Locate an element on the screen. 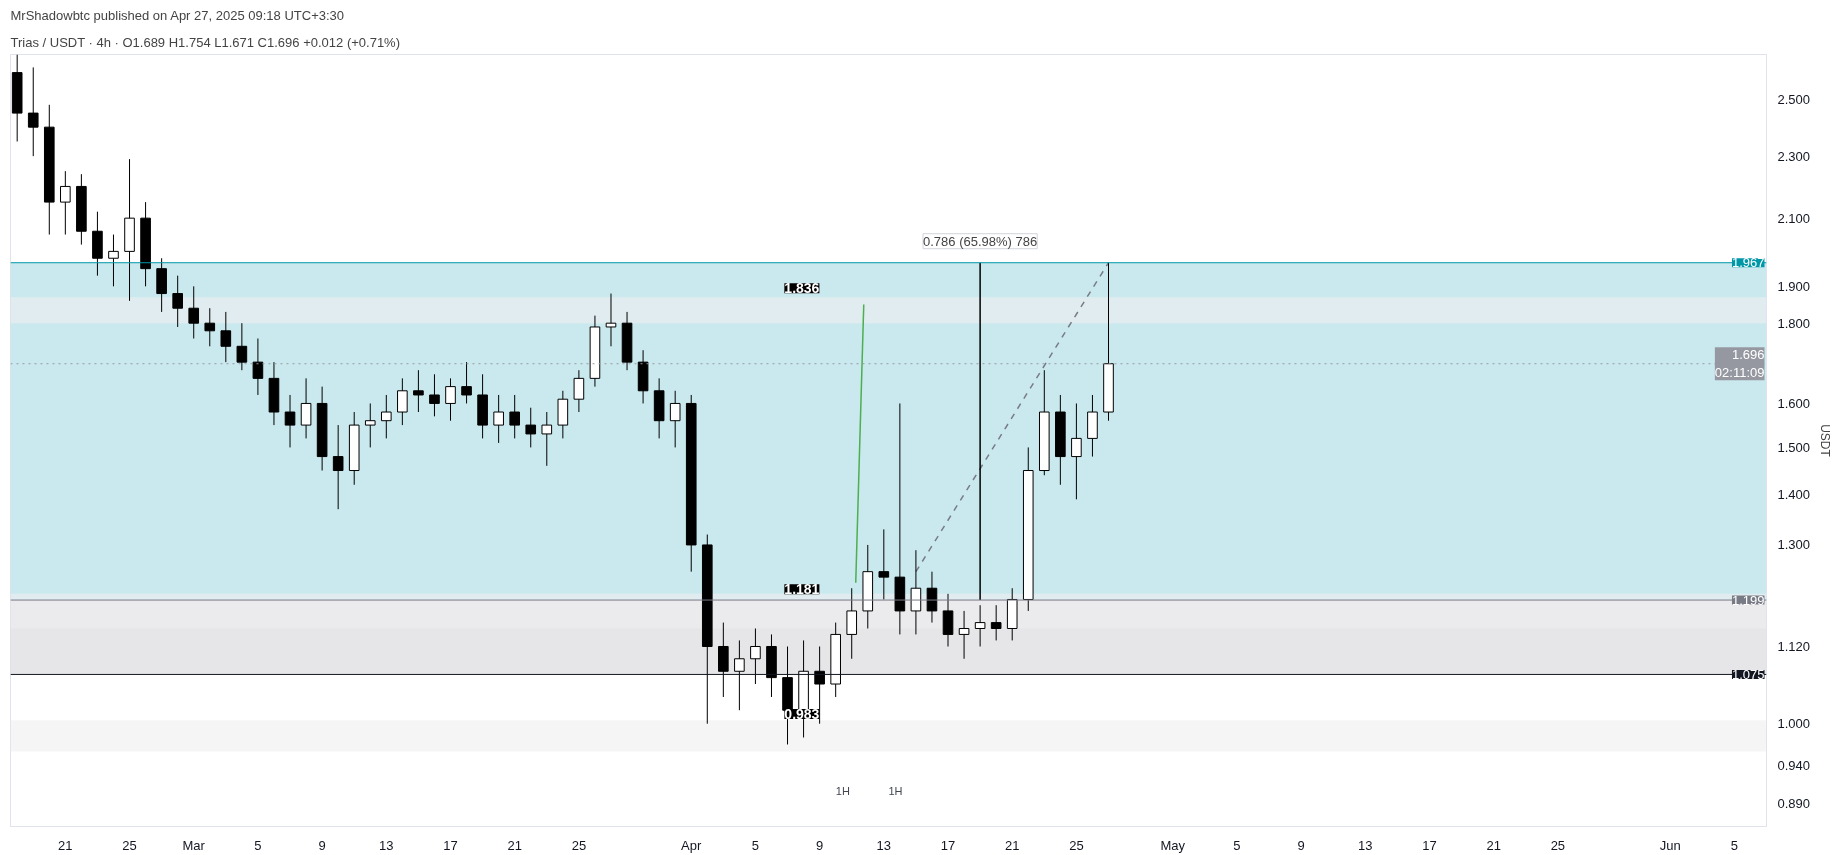 This screenshot has width=1835, height=855. ref-line-label: 1.199 is located at coordinates (1748, 600).